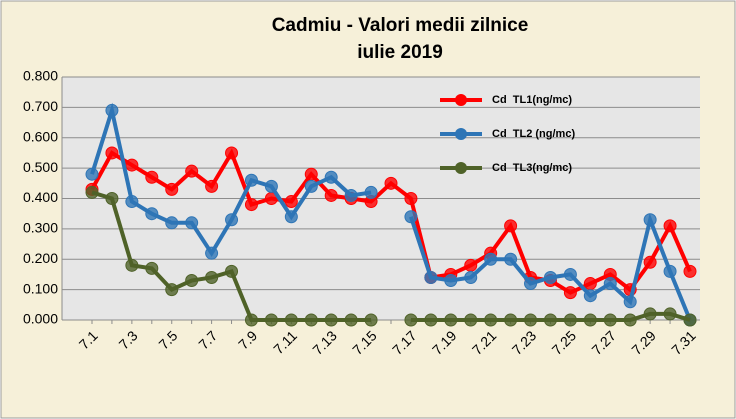 The image size is (736, 419). Describe the element at coordinates (40, 106) in the screenshot. I see `y-tick-label: 0.700` at that location.